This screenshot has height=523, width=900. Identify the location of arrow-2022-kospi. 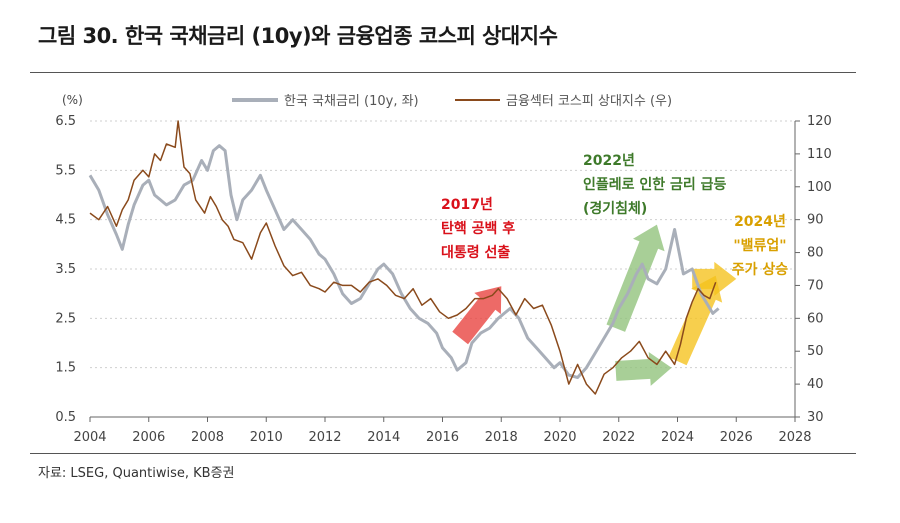
(643, 369).